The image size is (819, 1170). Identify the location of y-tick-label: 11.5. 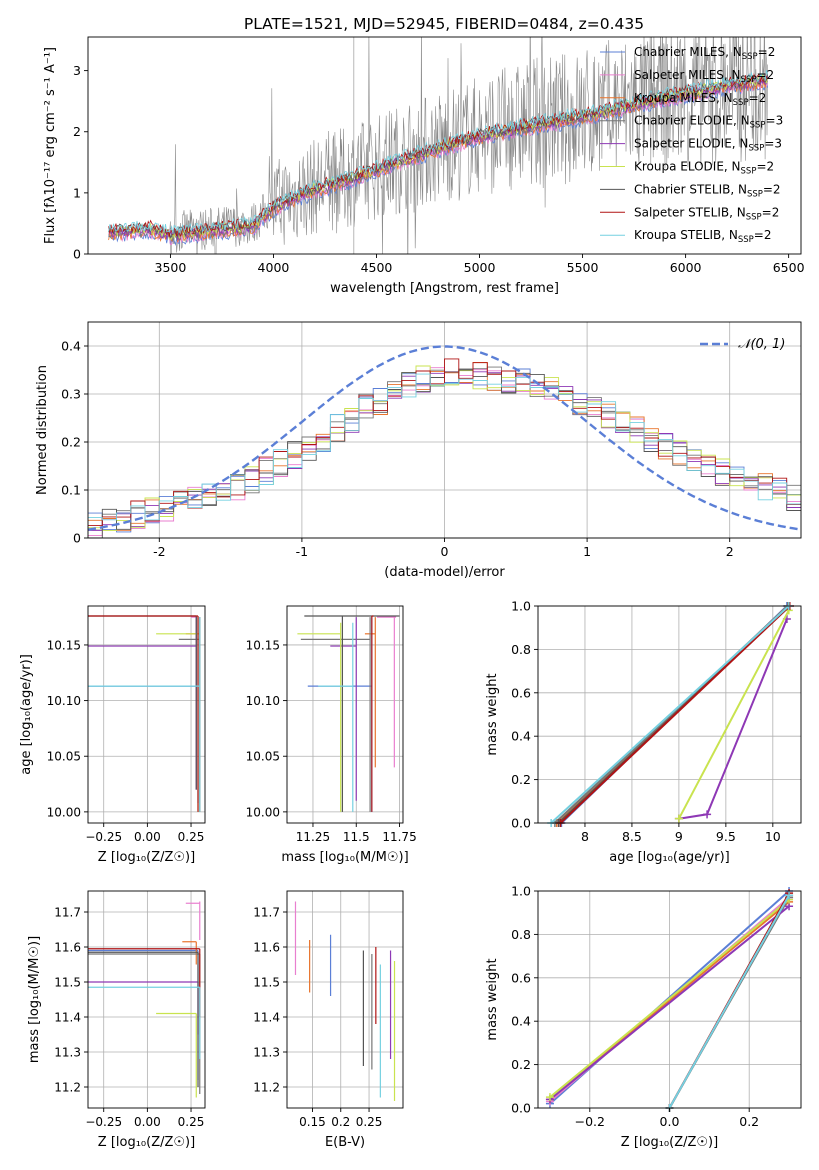
(266, 983).